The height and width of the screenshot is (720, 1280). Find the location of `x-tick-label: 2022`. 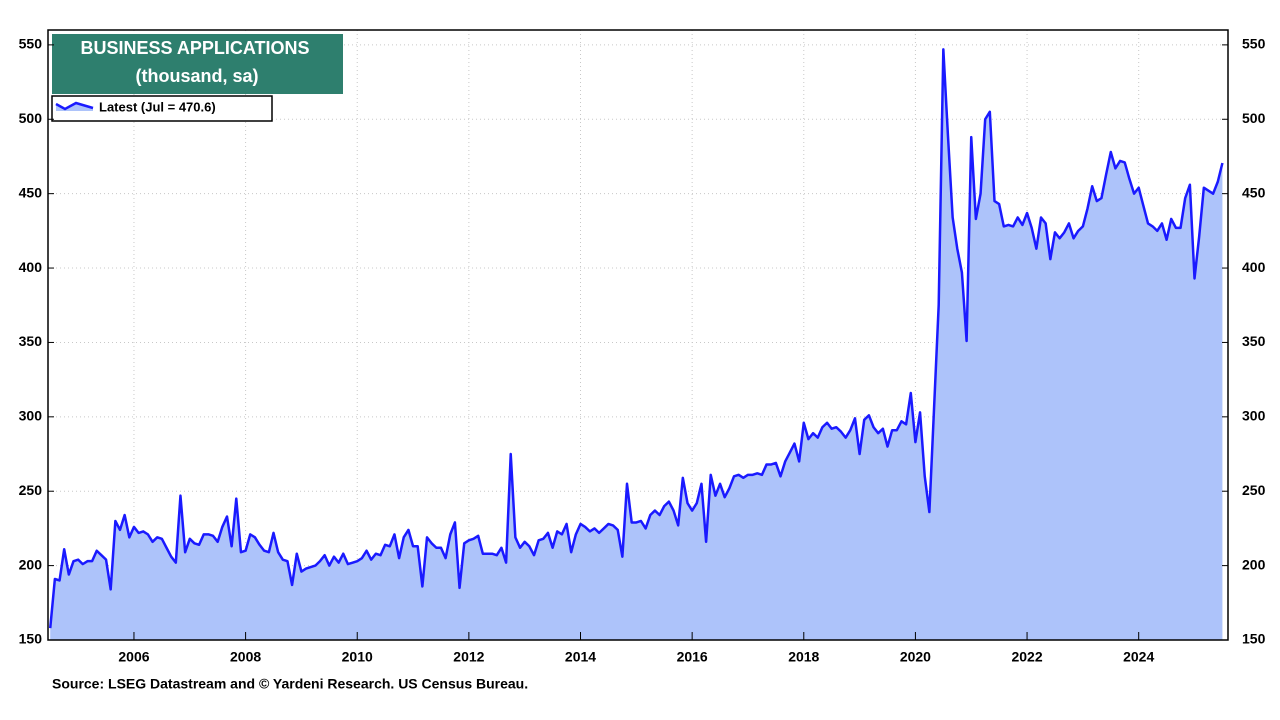

x-tick-label: 2022 is located at coordinates (1026, 657).